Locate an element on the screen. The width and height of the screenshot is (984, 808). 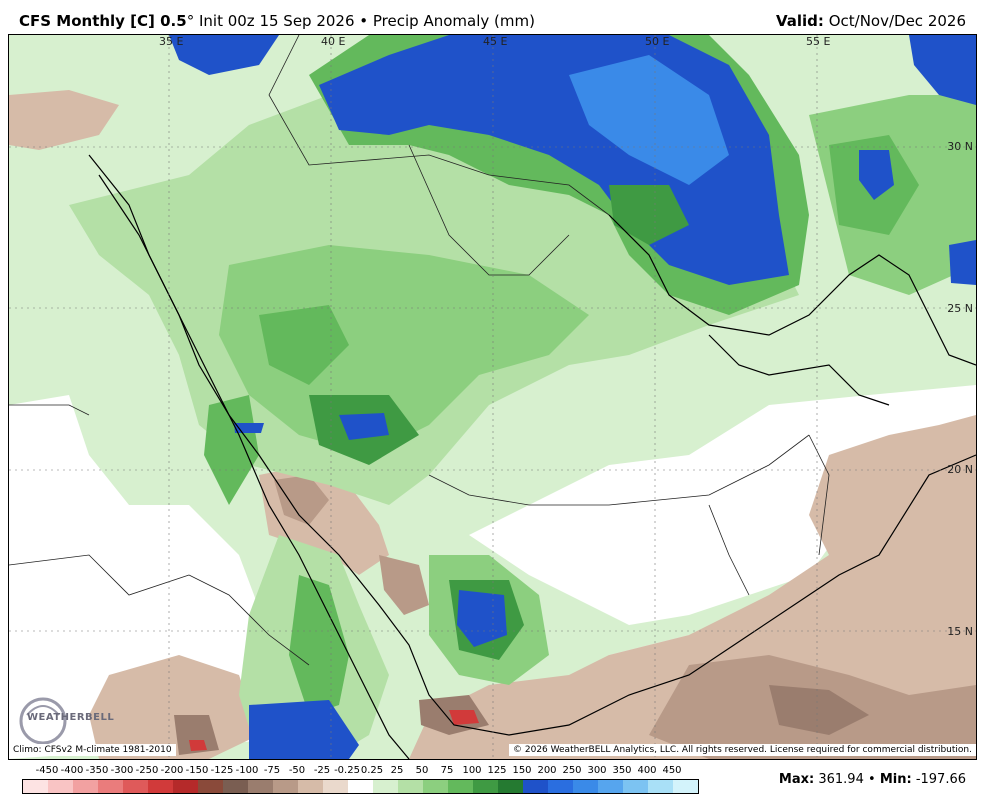
wet-patch-kuwait is located at coordinates (649, 215).